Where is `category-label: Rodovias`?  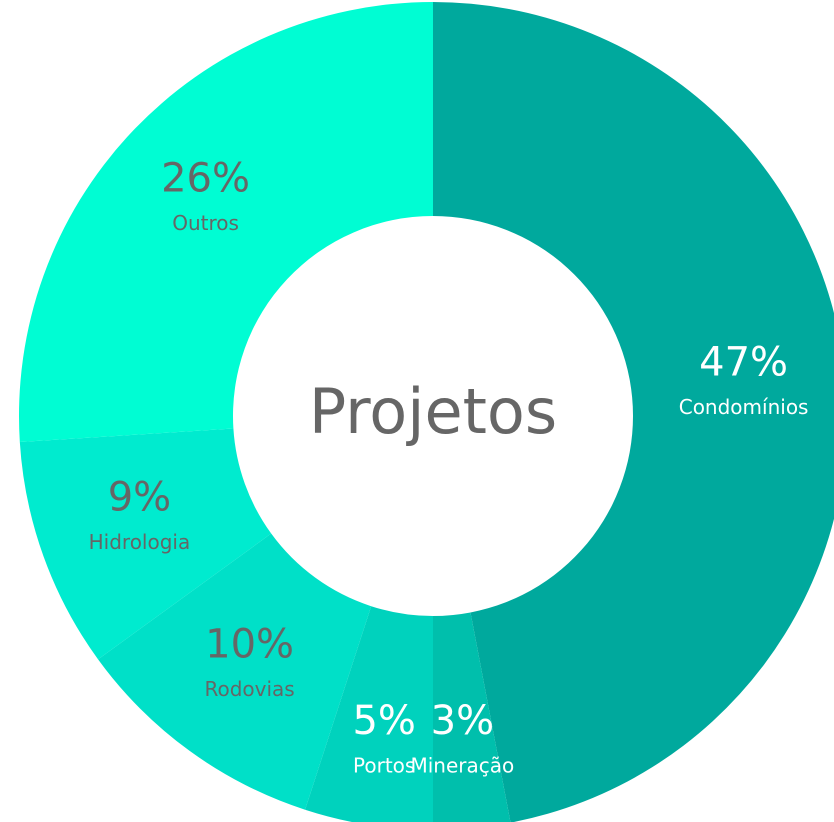 category-label: Rodovias is located at coordinates (249, 689).